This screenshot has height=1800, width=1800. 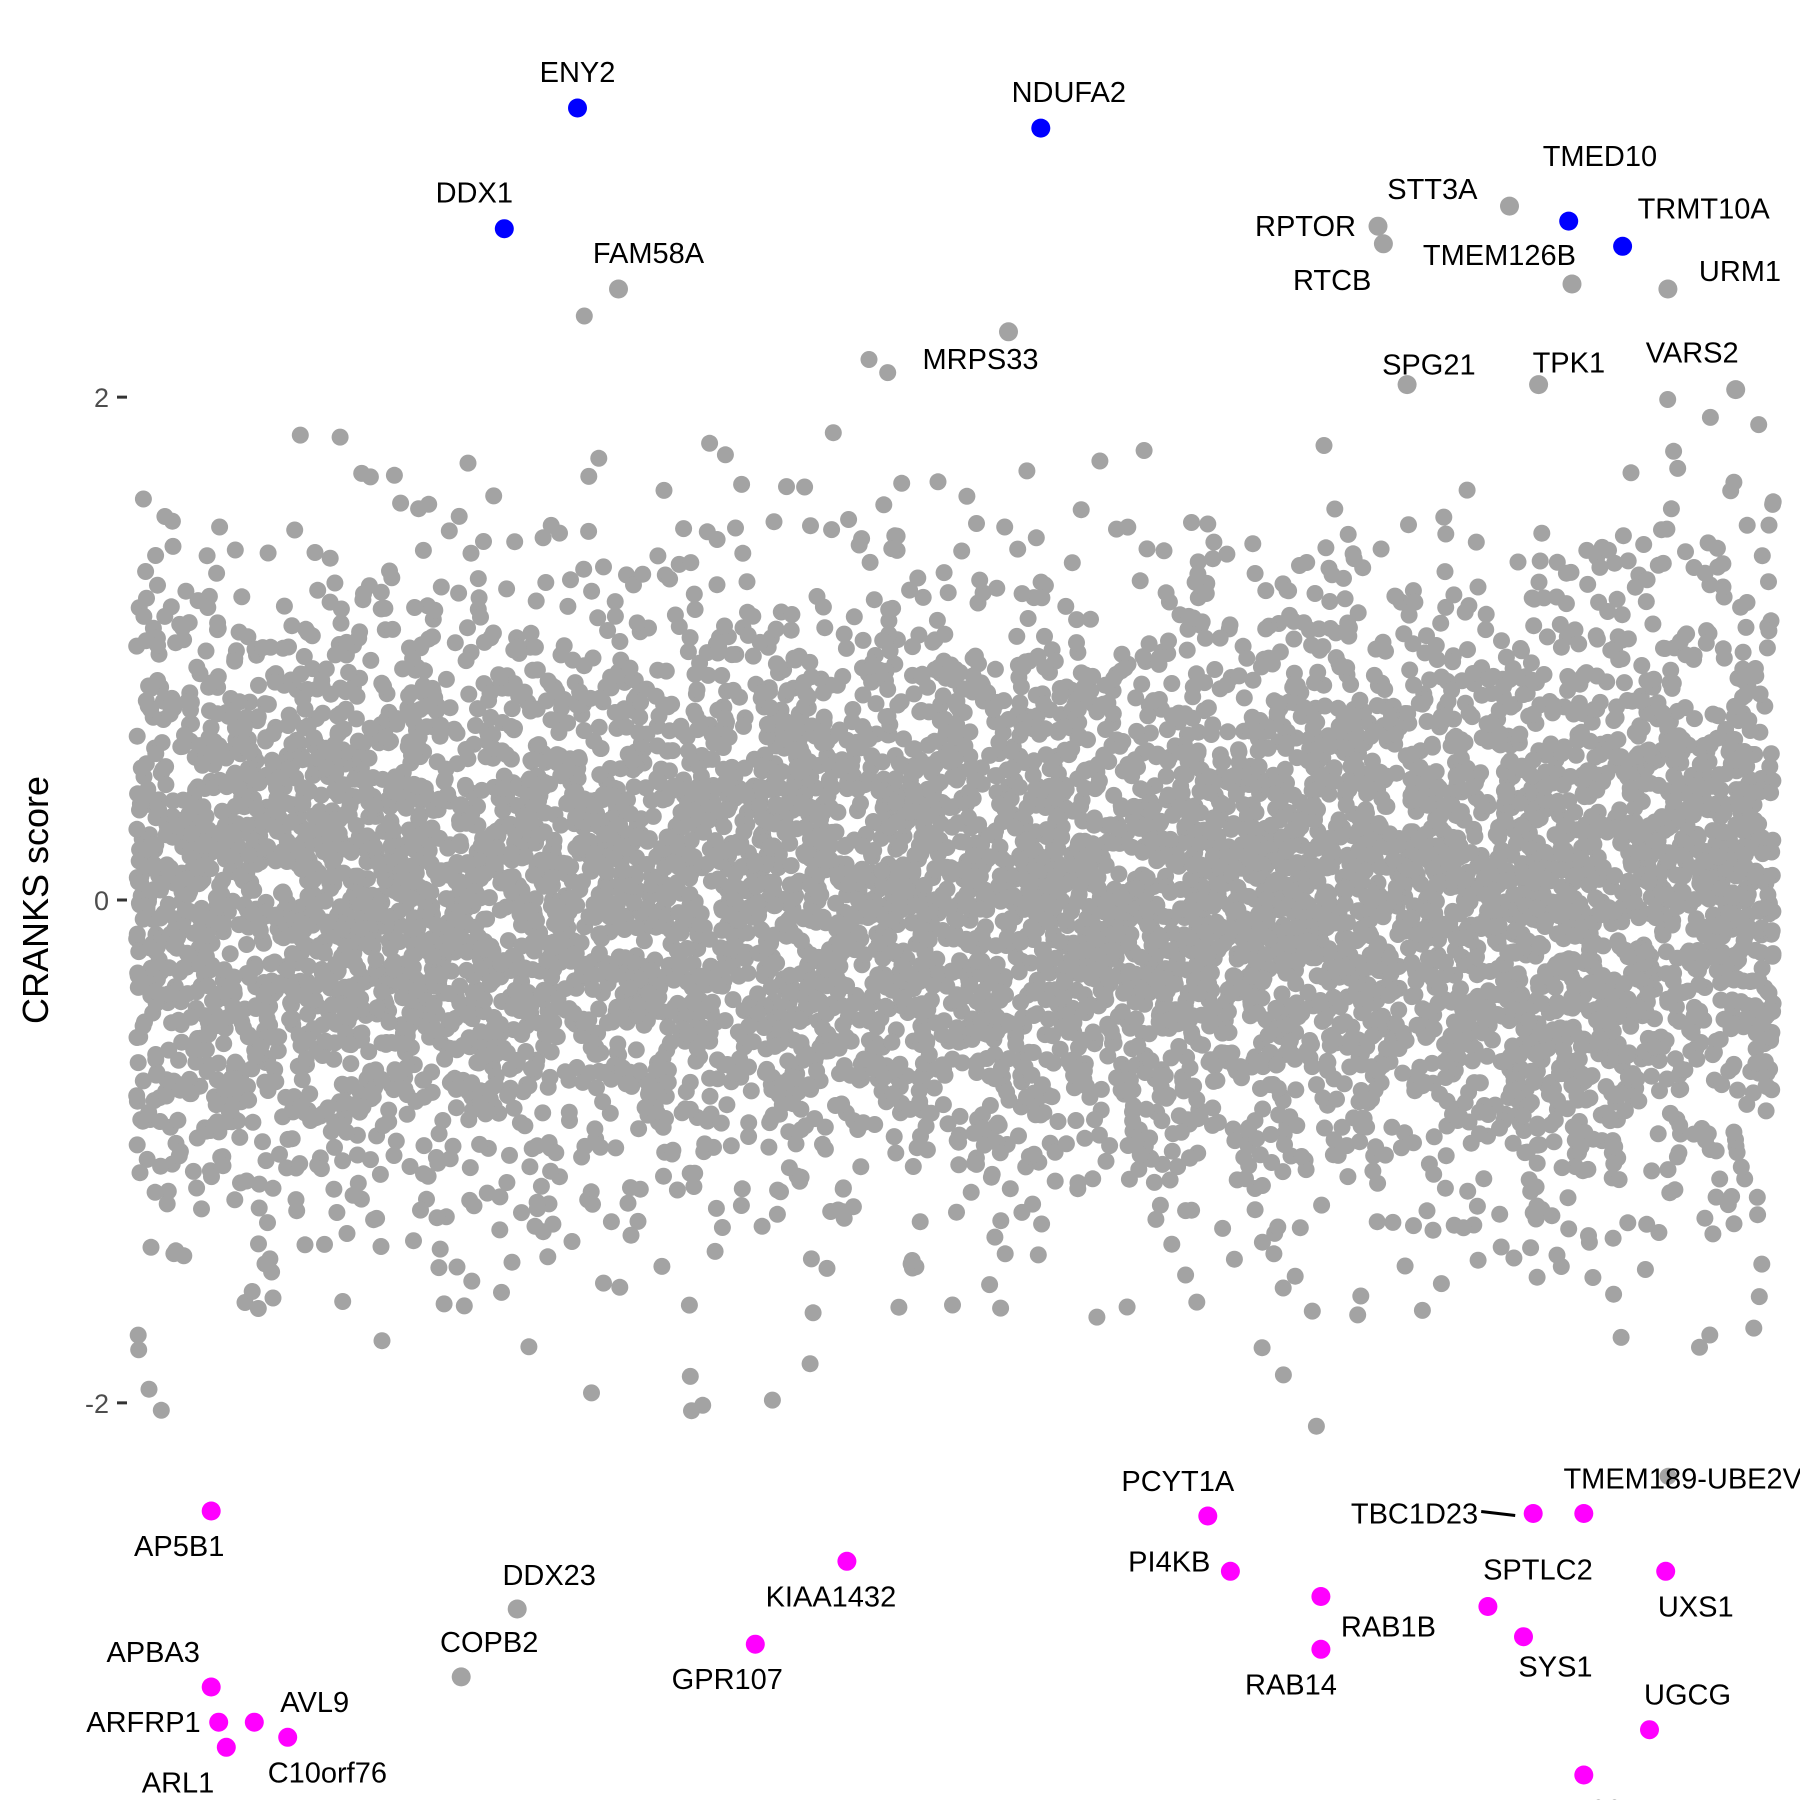 I want to click on y-tick-label: 0, so click(x=101, y=901).